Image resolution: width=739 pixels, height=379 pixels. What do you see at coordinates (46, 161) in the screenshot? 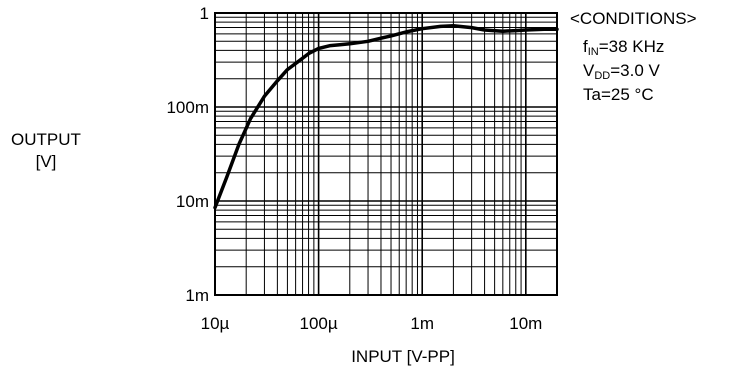
I see `y-axis-unit: [V]` at bounding box center [46, 161].